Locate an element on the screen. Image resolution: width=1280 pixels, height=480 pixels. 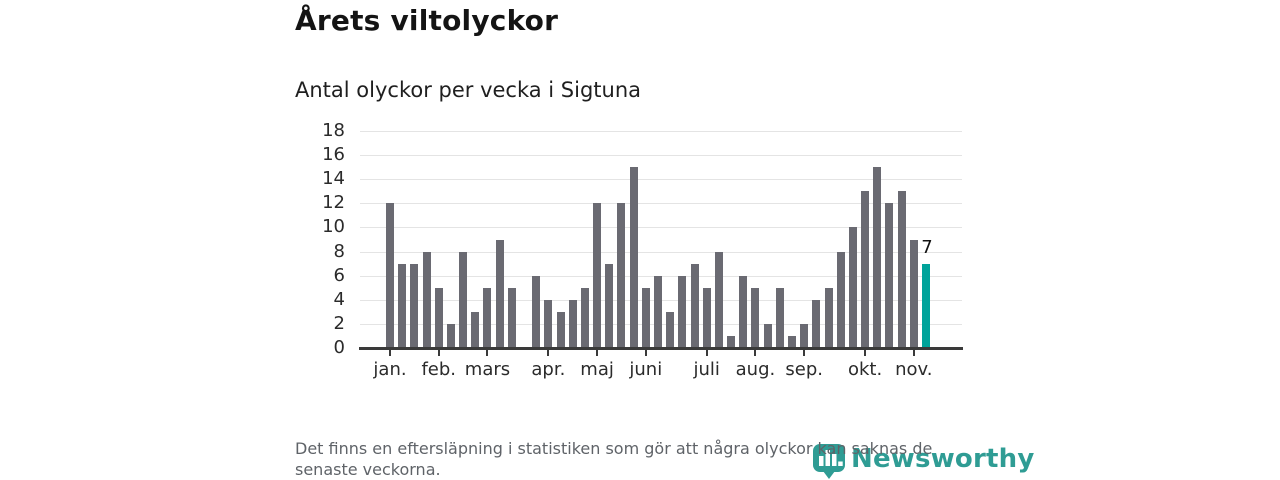
y-axis-label-16: 16 is located at coordinates (333, 155).